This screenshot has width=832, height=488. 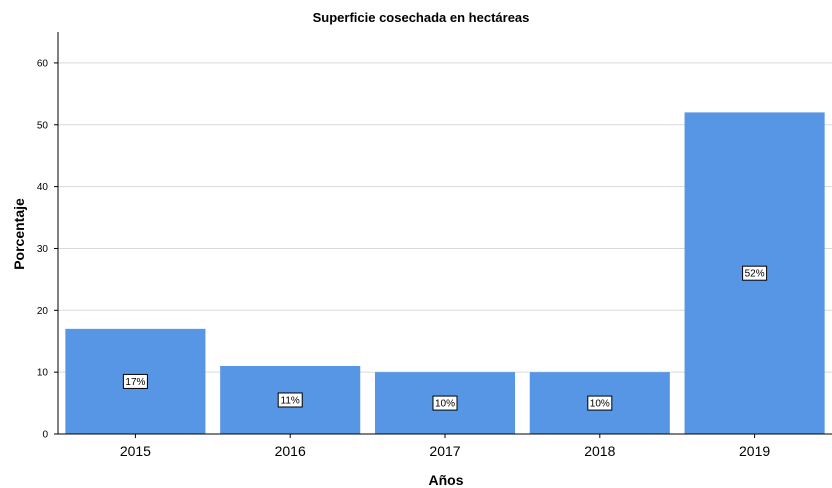 What do you see at coordinates (446, 480) in the screenshot?
I see `x-axis-label: Años` at bounding box center [446, 480].